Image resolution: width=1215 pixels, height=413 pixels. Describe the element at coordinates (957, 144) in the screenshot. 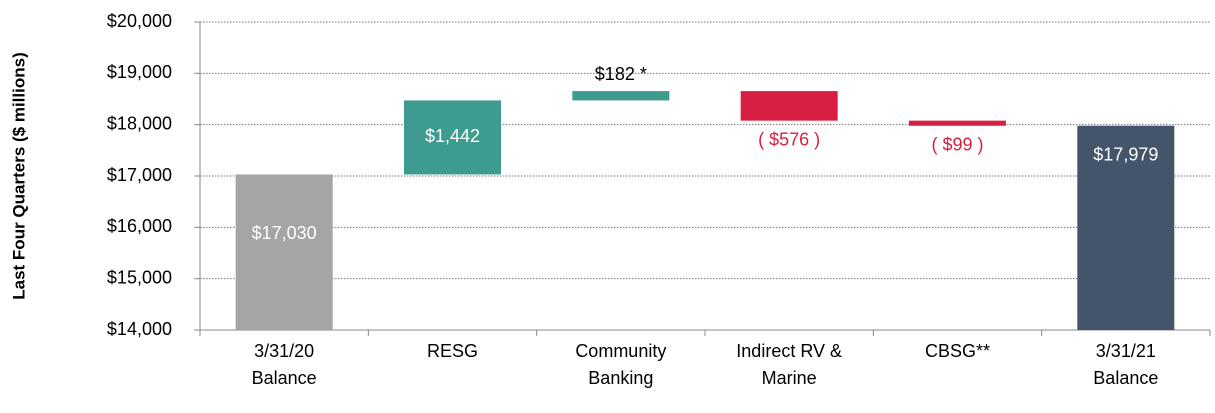

I see `value-label: ( $99 )` at that location.